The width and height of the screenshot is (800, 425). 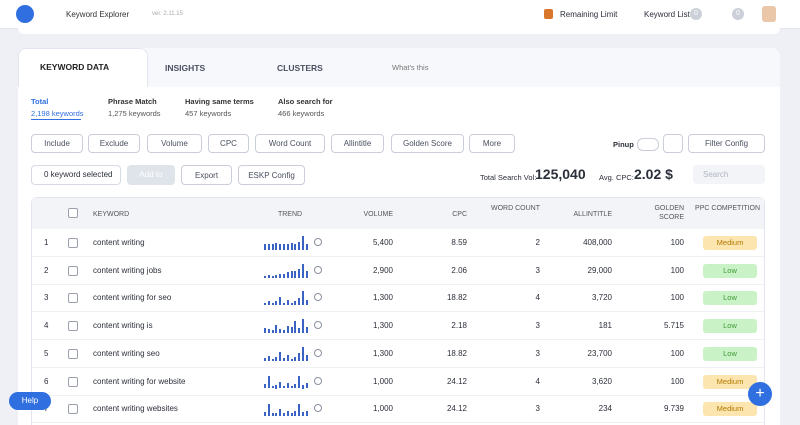 What do you see at coordinates (127, 270) in the screenshot?
I see `keyword: content writing jobs` at bounding box center [127, 270].